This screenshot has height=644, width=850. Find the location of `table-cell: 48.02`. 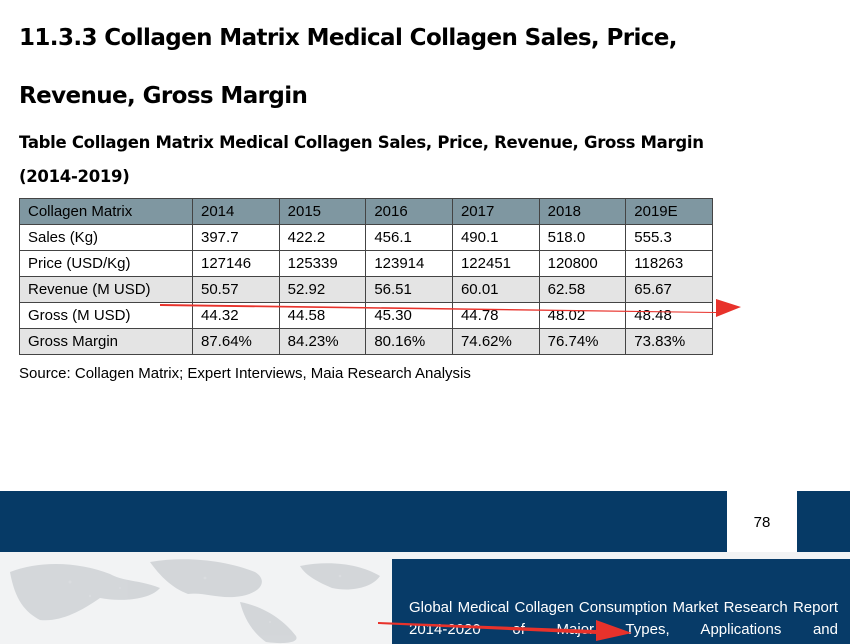

table-cell: 48.02 is located at coordinates (582, 315).